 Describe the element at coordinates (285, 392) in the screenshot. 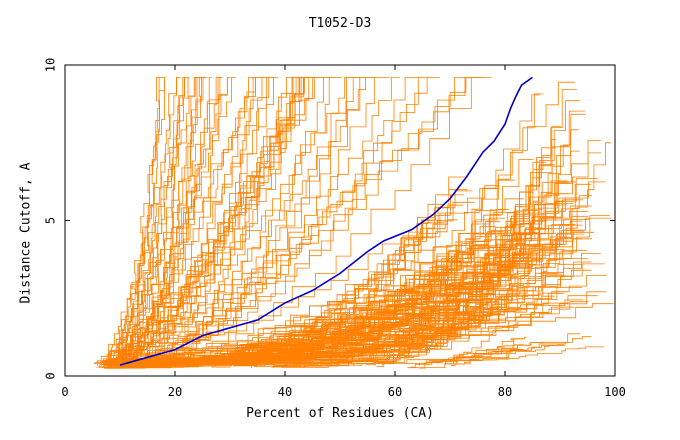

I see `x-tick-label: 40` at that location.